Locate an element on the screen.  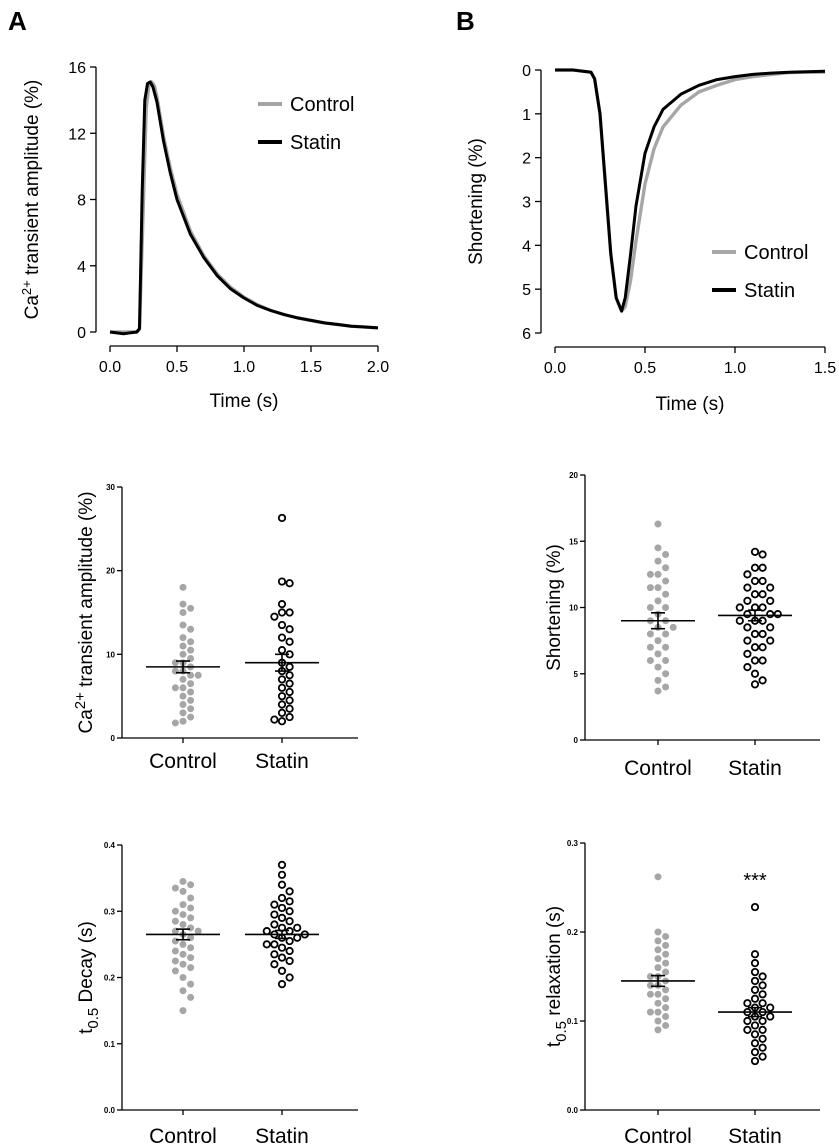
y-tick-label: 0.0 is located at coordinates (573, 1110).